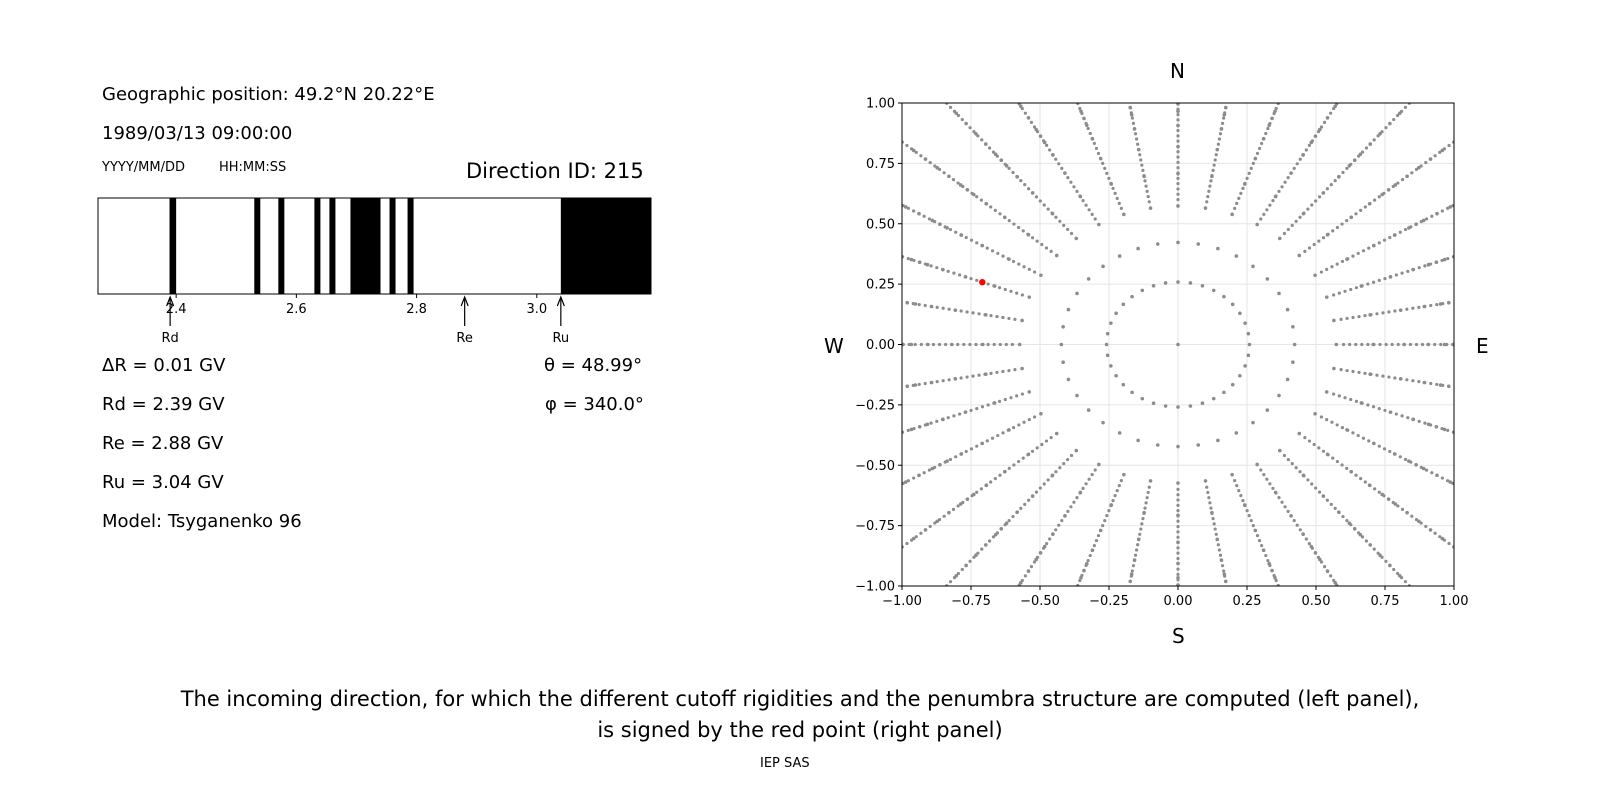 The width and height of the screenshot is (1600, 800). Describe the element at coordinates (163, 482) in the screenshot. I see `ru-value: Ru = 3.04 GV` at that location.